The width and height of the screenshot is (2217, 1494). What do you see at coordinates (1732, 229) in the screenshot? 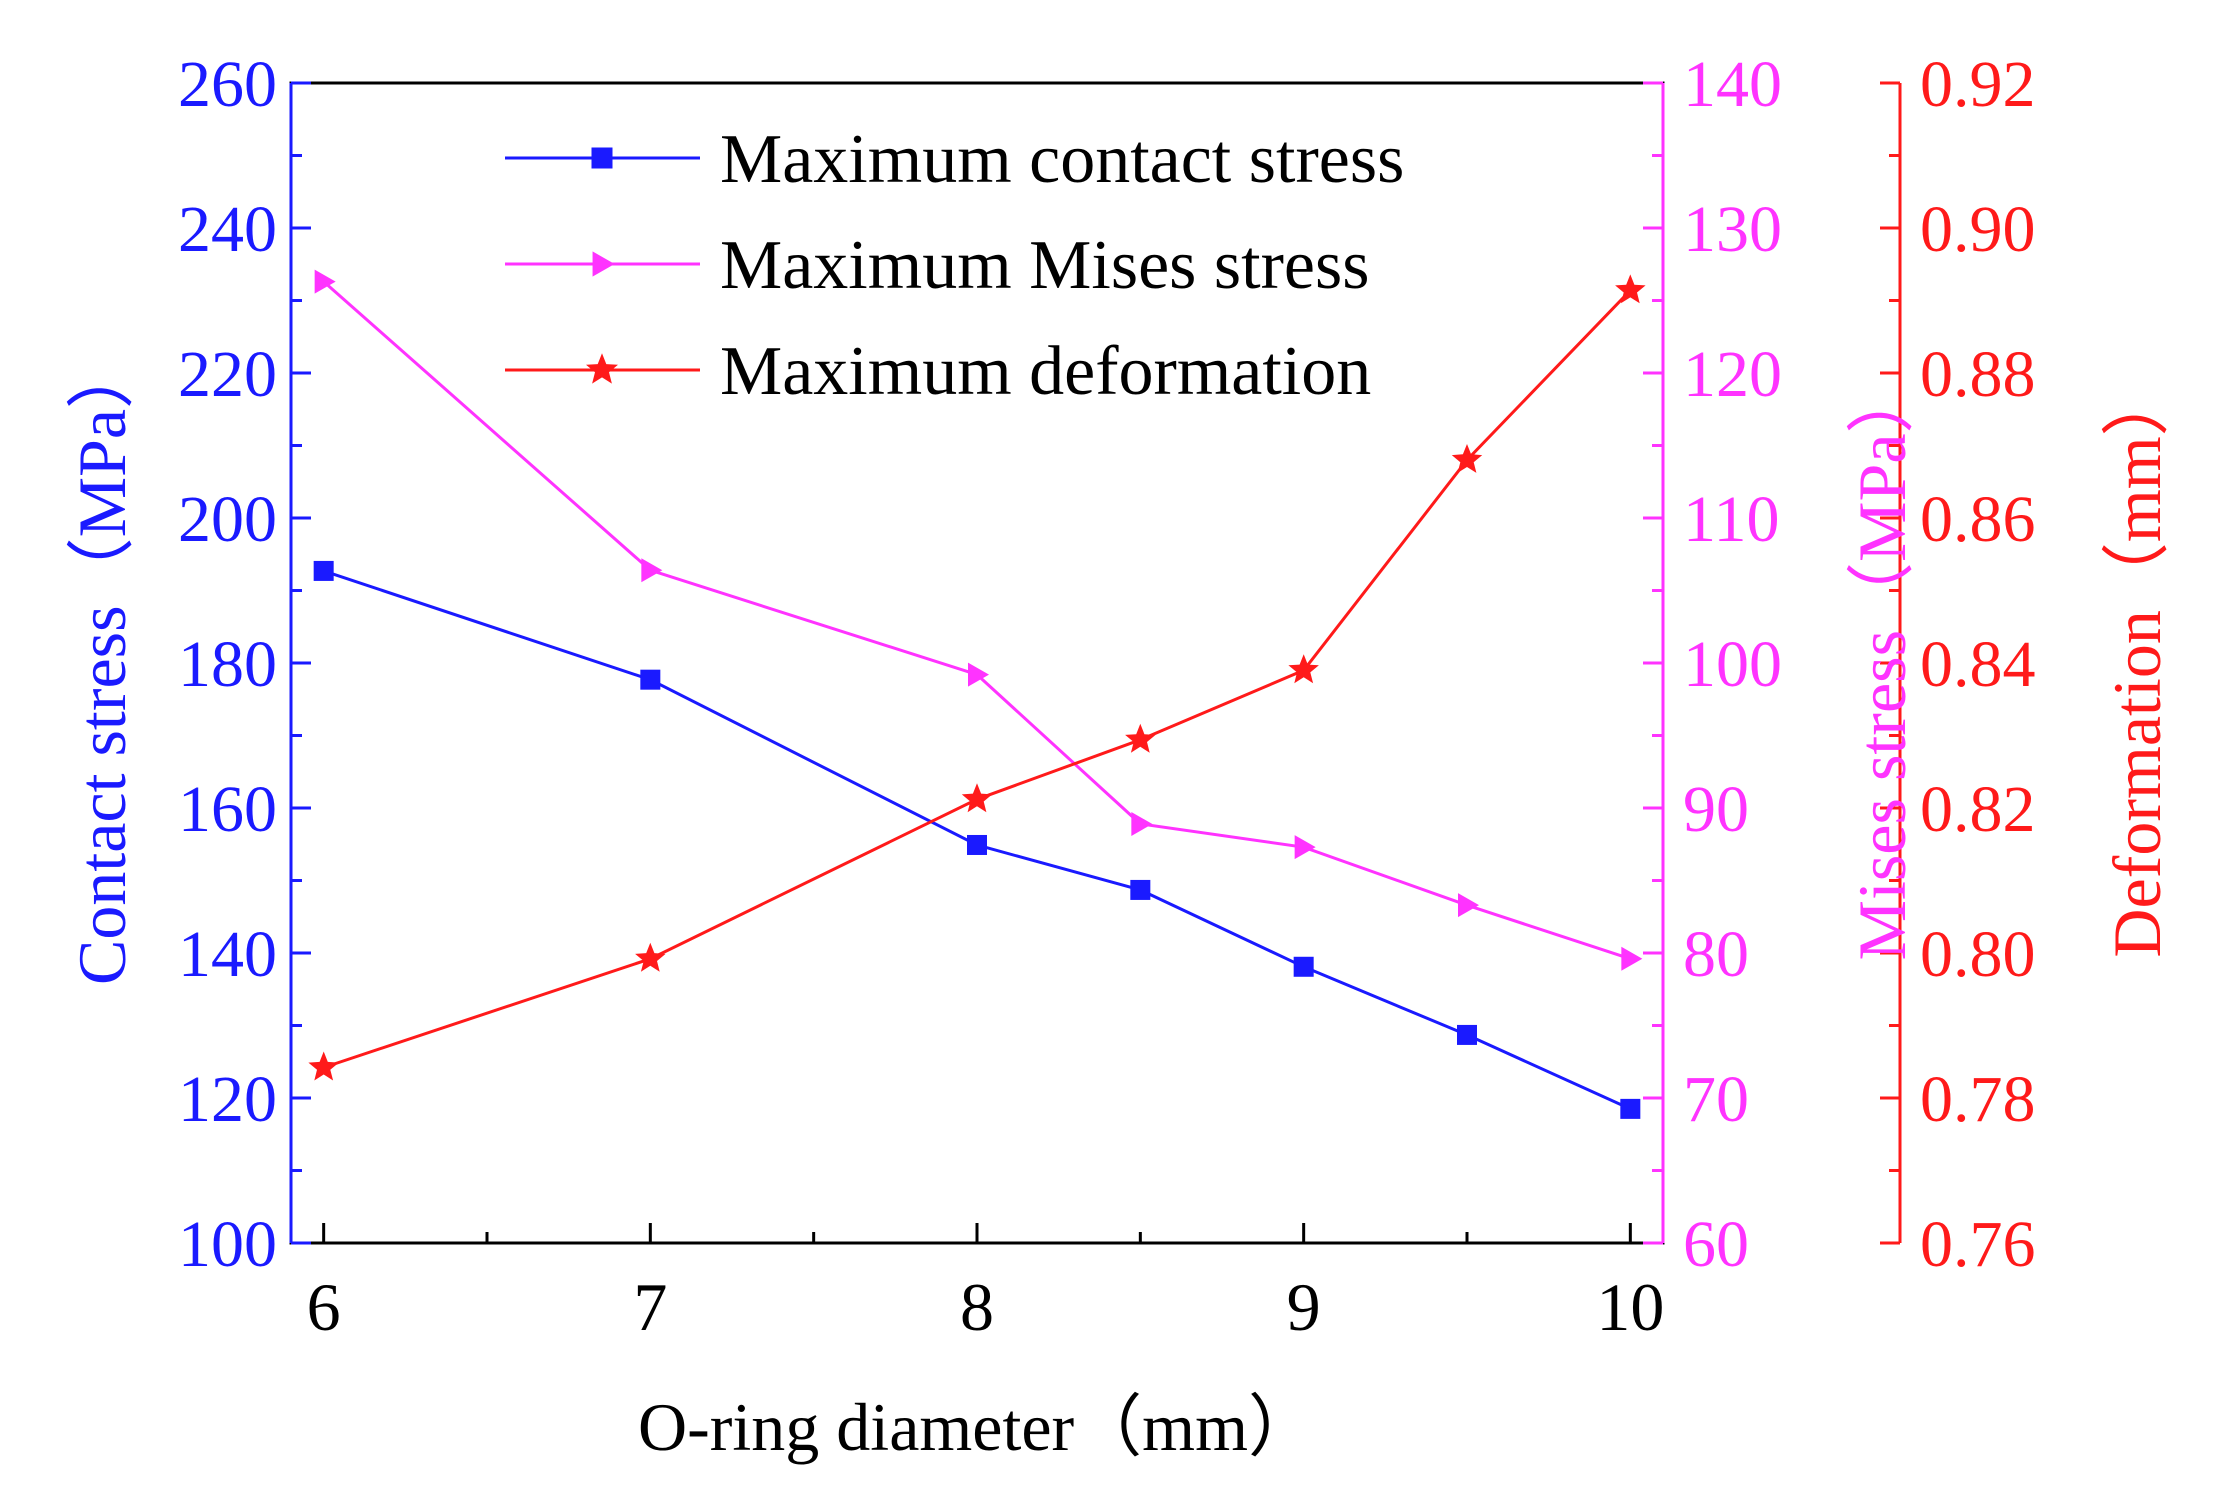
I see `y-tick-label: 130` at bounding box center [1732, 229].